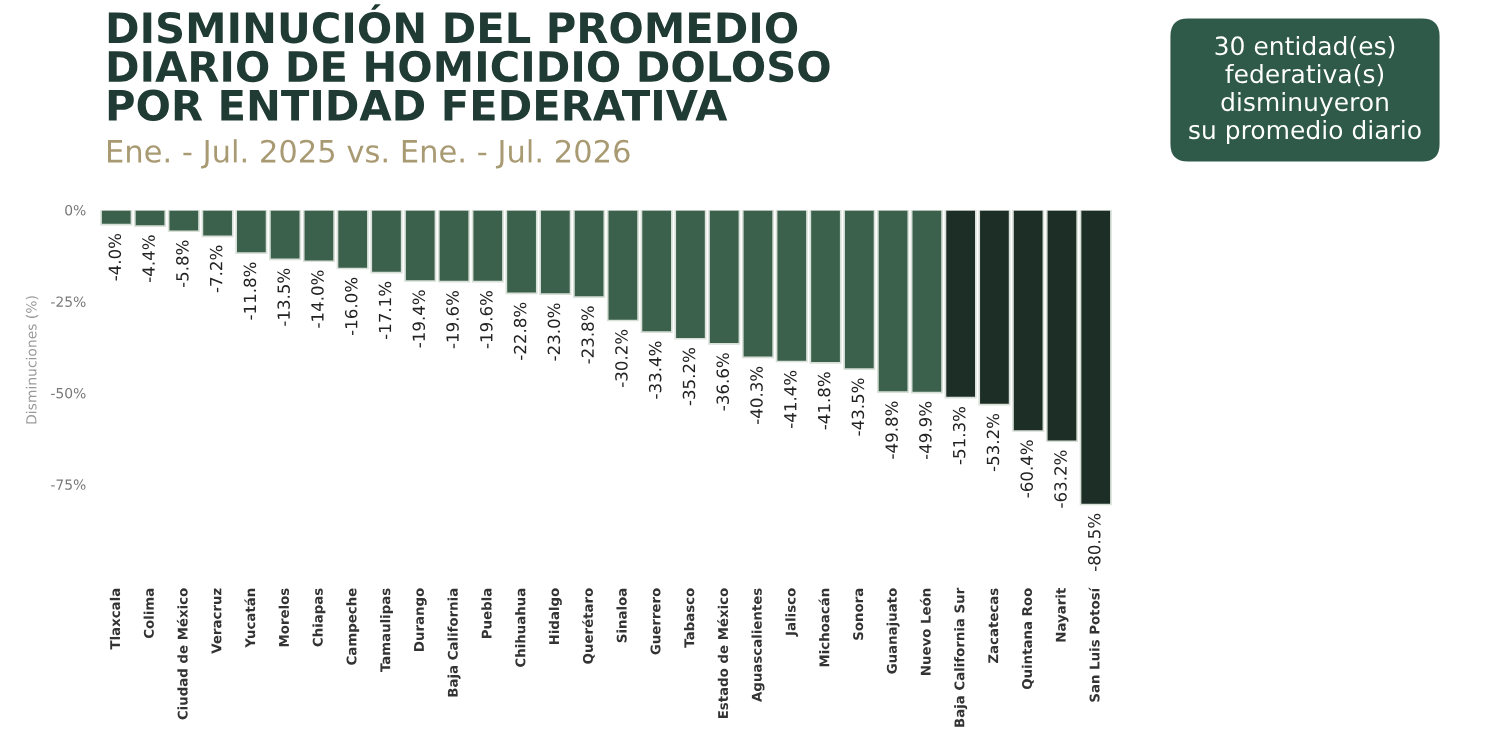 Image resolution: width=1500 pixels, height=750 pixels. Describe the element at coordinates (250, 291) in the screenshot. I see `data-label: -11.8%` at that location.